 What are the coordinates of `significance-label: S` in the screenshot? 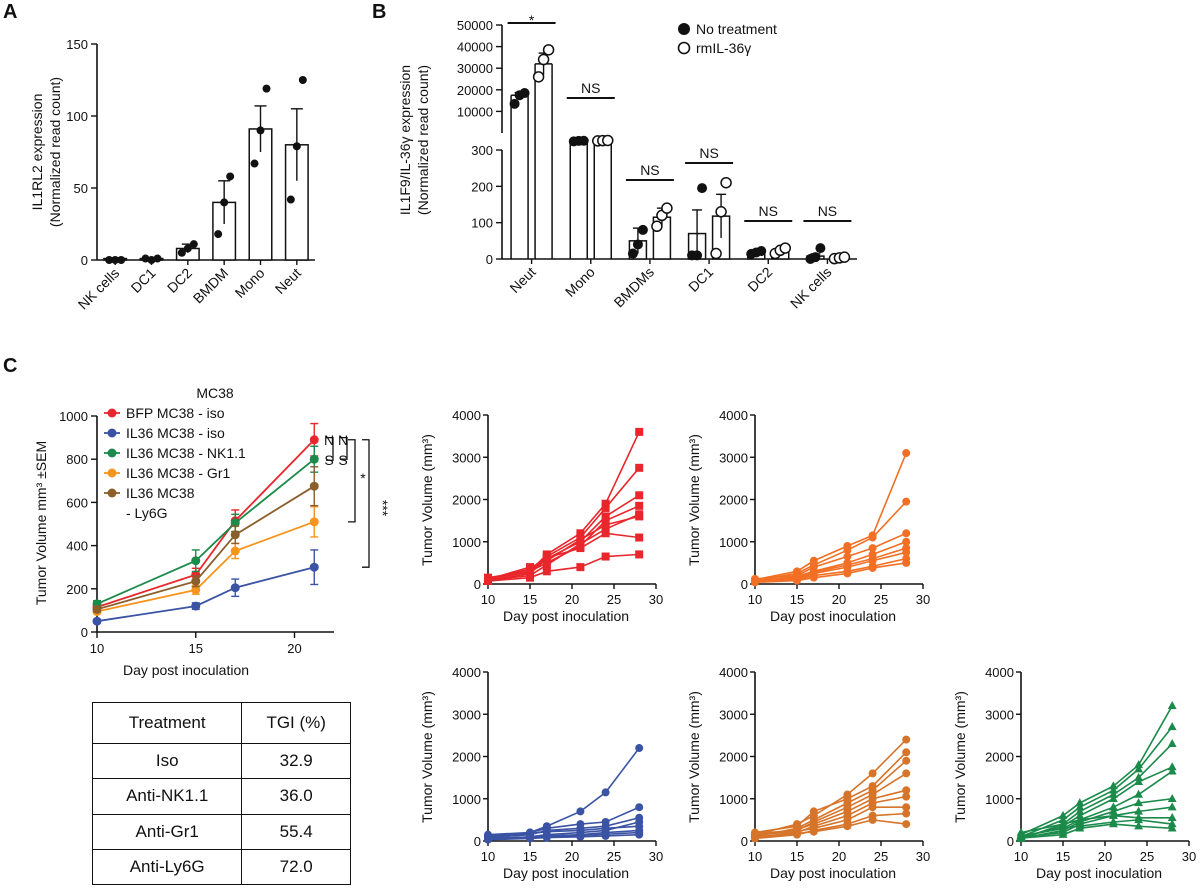 It's located at (328, 460).